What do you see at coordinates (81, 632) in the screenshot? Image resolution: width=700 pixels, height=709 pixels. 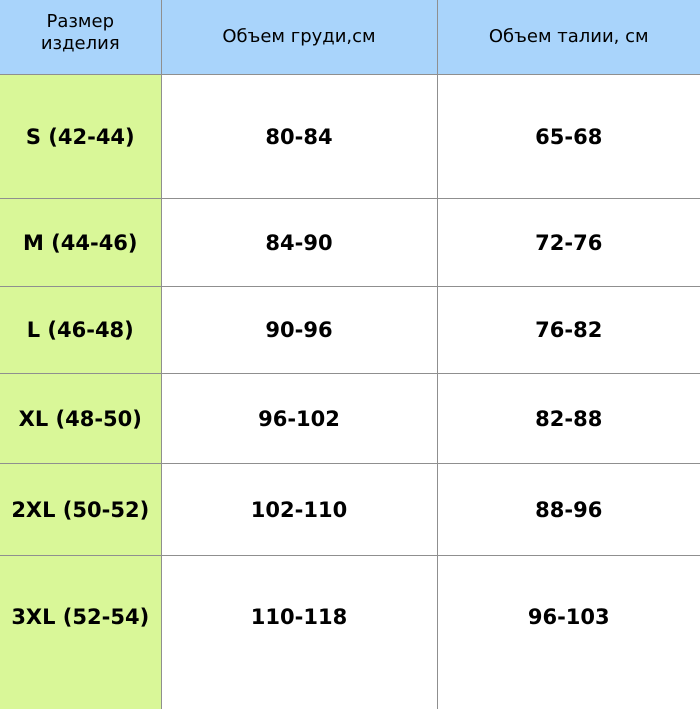 I see `size-cell: 3XL (52-54)` at bounding box center [81, 632].